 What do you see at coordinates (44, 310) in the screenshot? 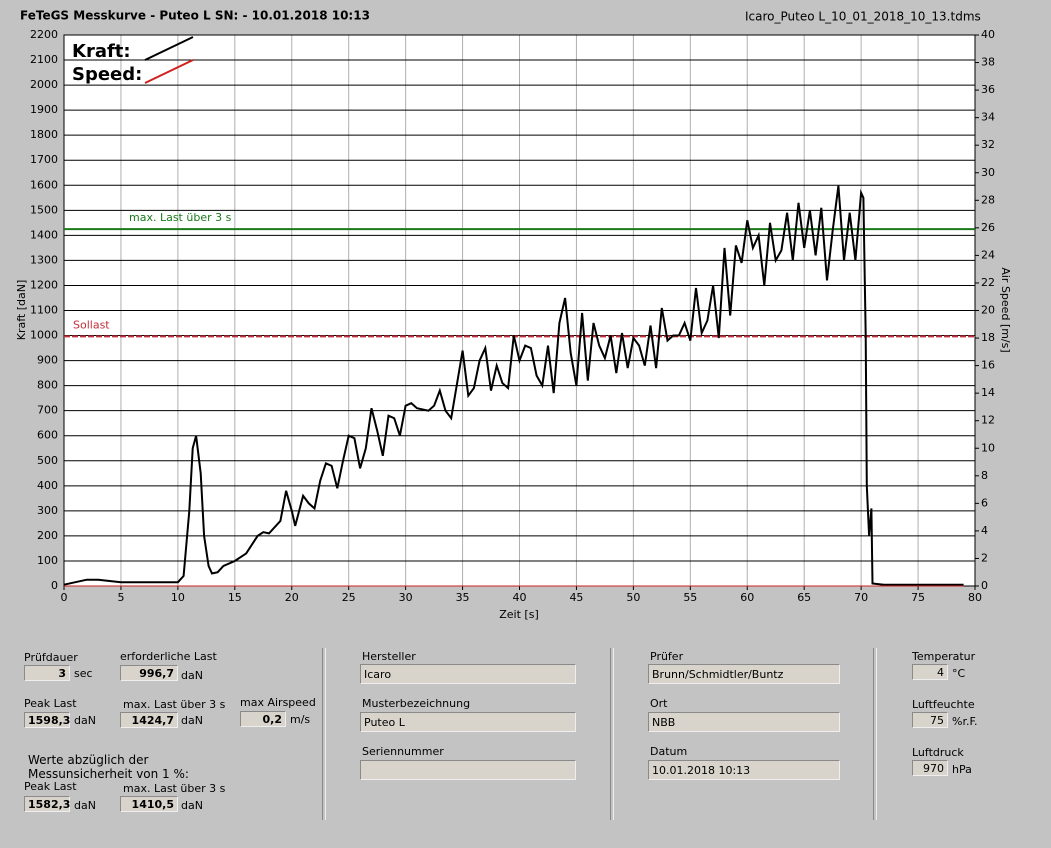
I see `y-tick-label: 1100` at bounding box center [44, 310].